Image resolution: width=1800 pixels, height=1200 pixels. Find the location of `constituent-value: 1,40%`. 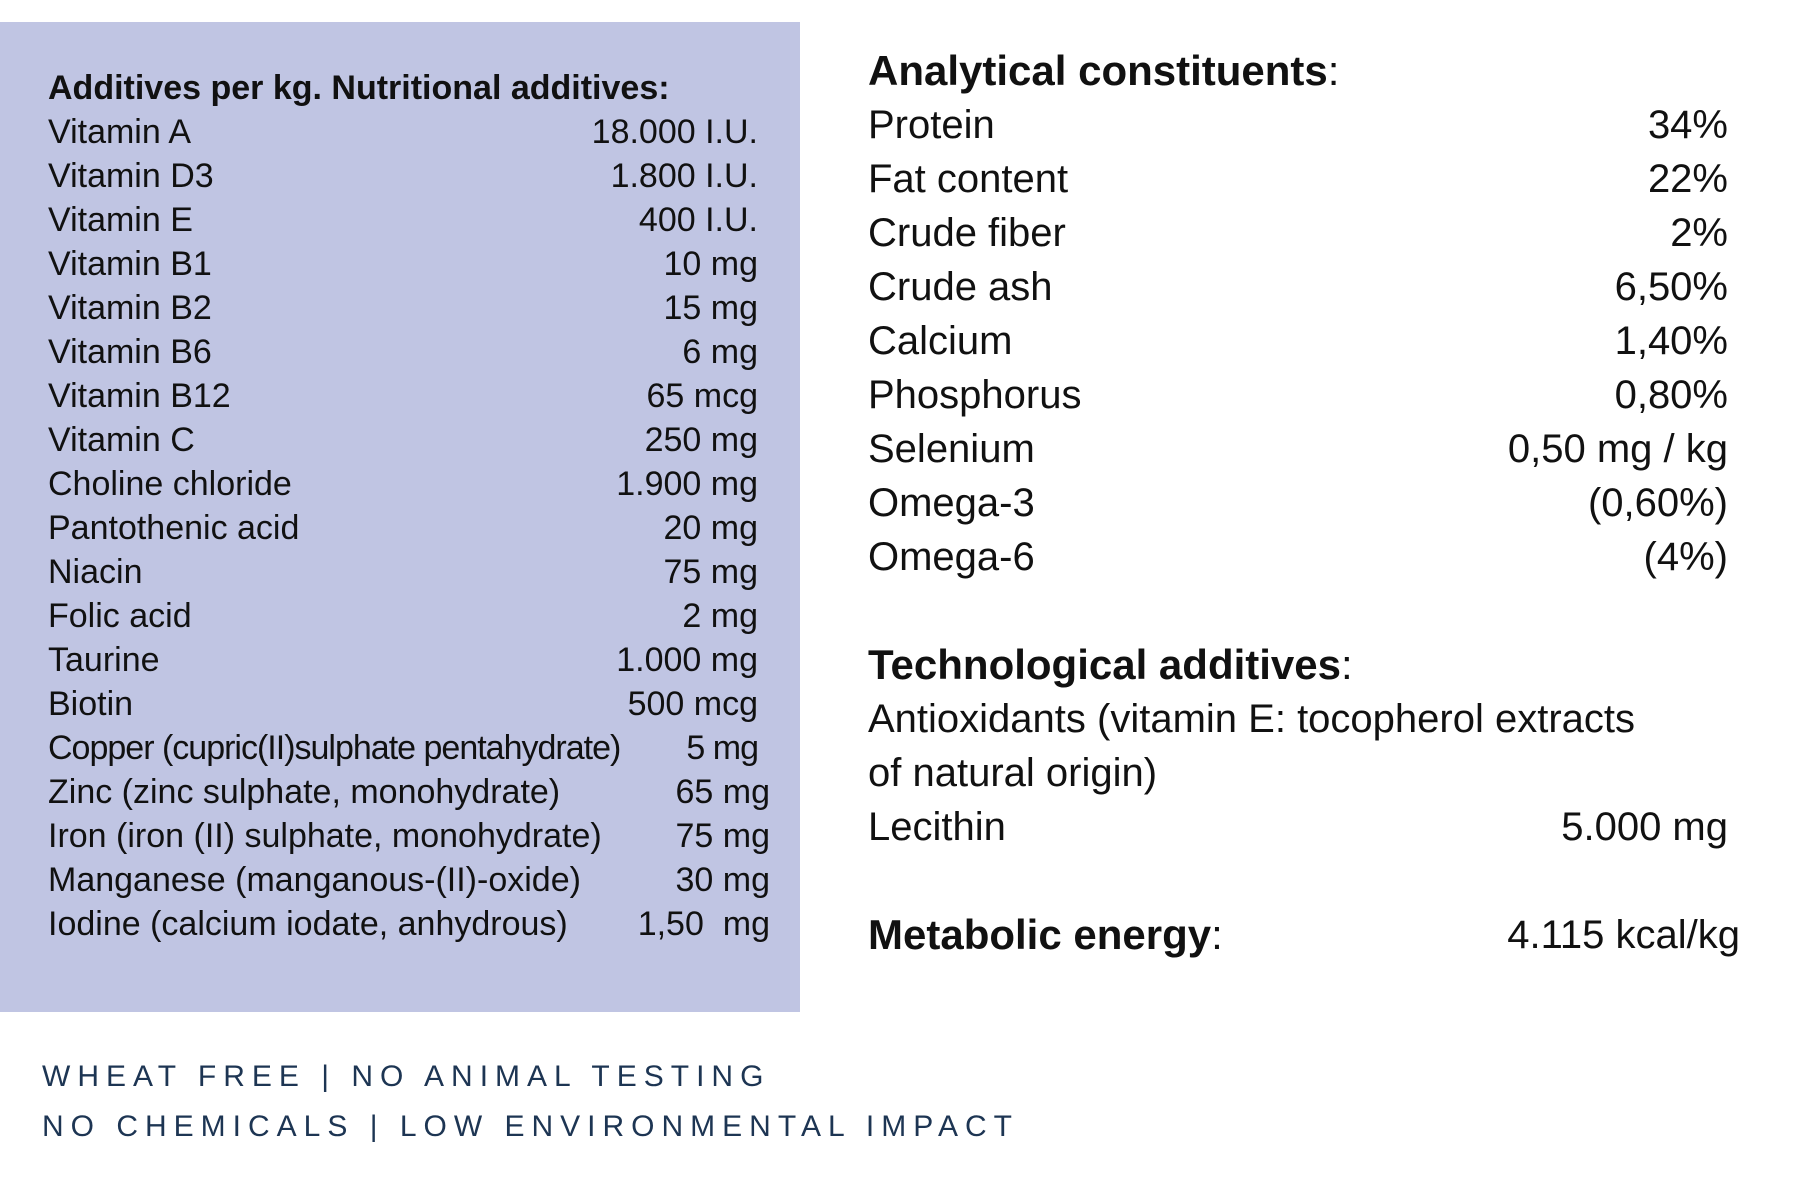

constituent-value: 1,40% is located at coordinates (1671, 341).